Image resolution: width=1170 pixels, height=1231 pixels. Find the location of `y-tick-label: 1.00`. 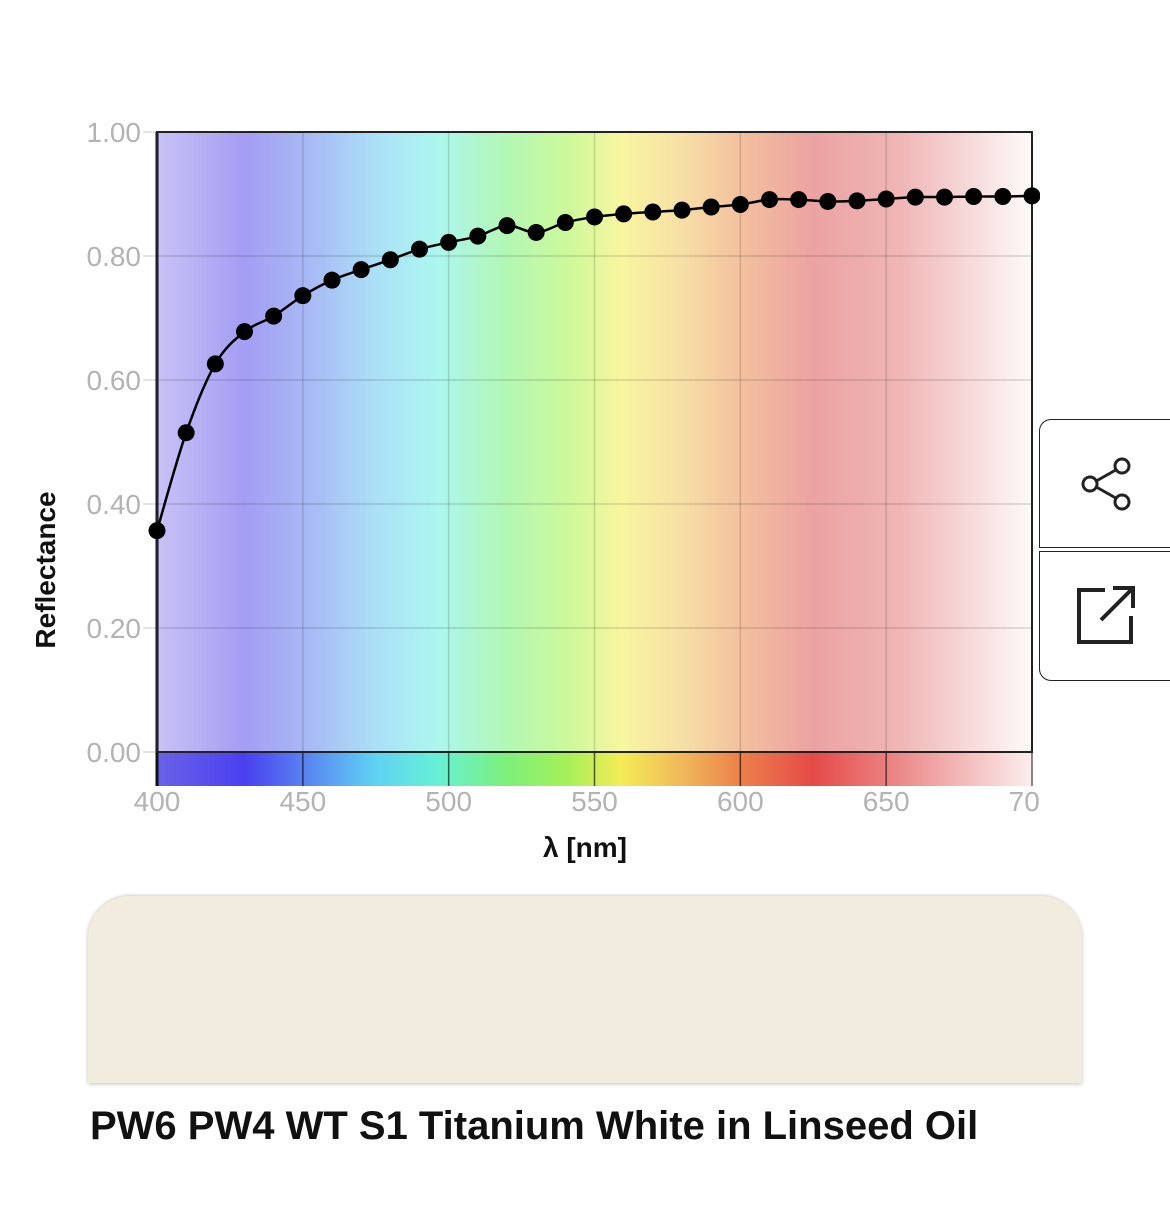

y-tick-label: 1.00 is located at coordinates (114, 132).